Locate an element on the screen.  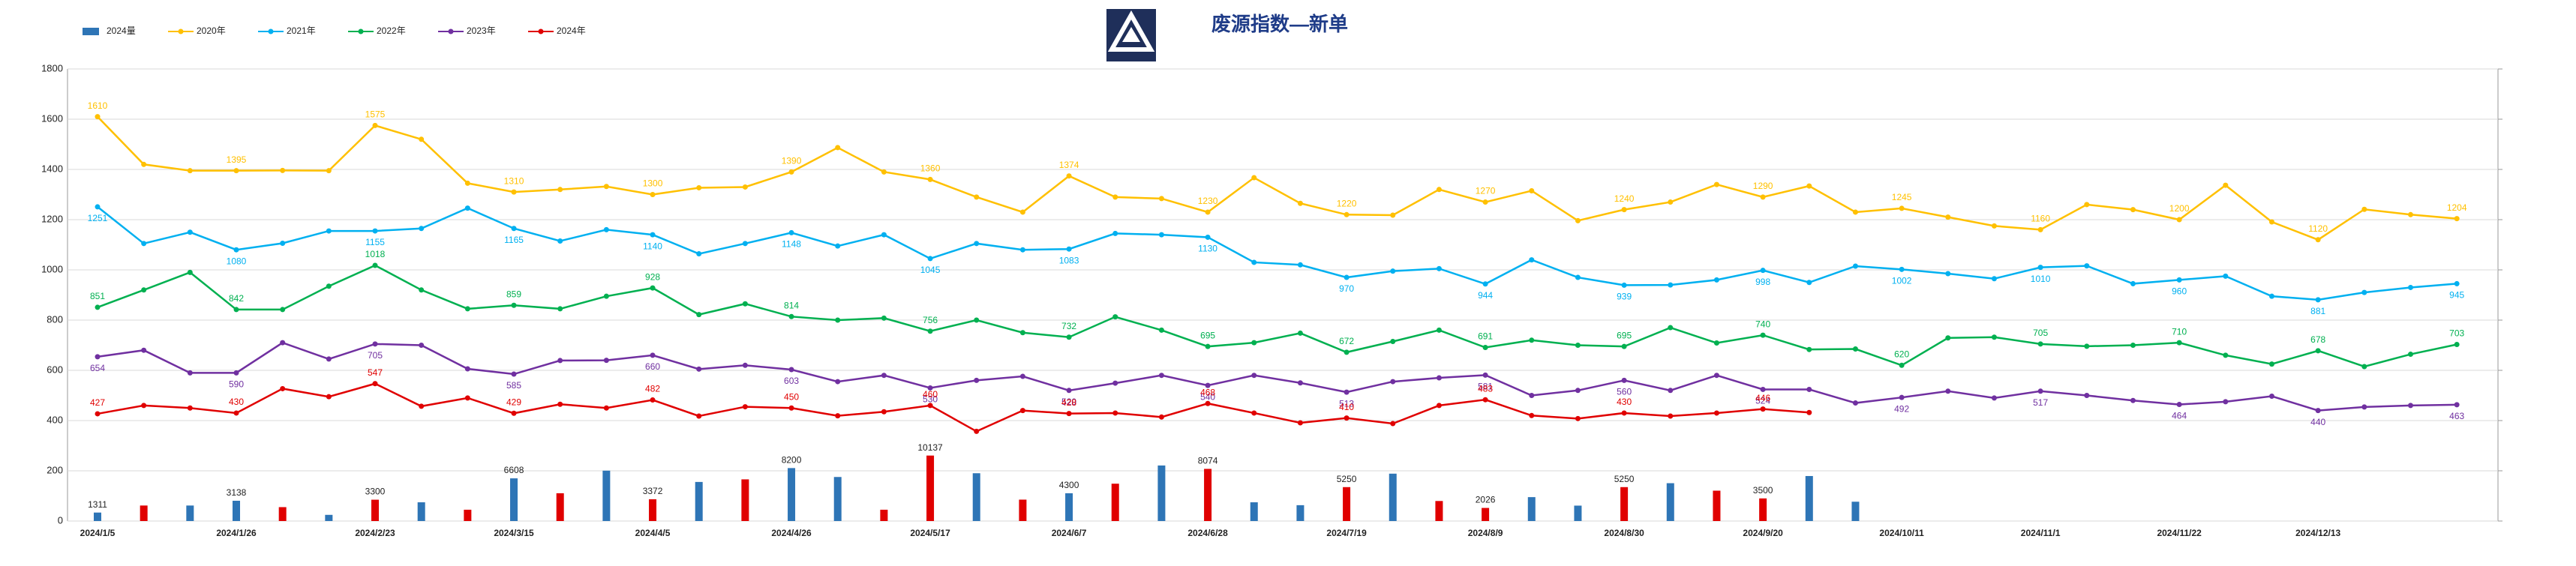
legend-label: 2024年 is located at coordinates (571, 30).